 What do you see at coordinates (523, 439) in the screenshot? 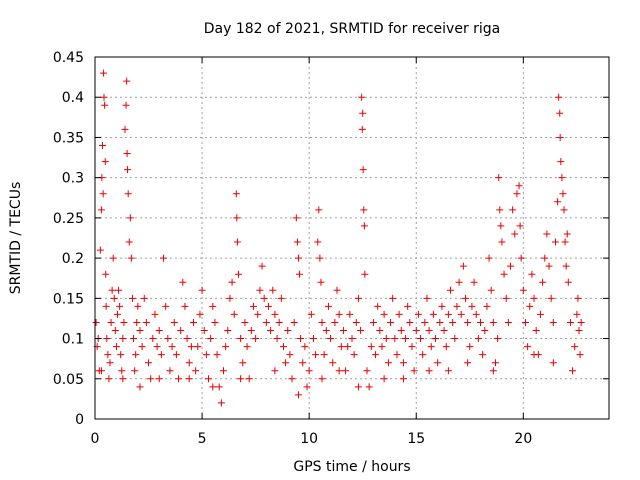
I see `x-tick-label: 20` at bounding box center [523, 439].